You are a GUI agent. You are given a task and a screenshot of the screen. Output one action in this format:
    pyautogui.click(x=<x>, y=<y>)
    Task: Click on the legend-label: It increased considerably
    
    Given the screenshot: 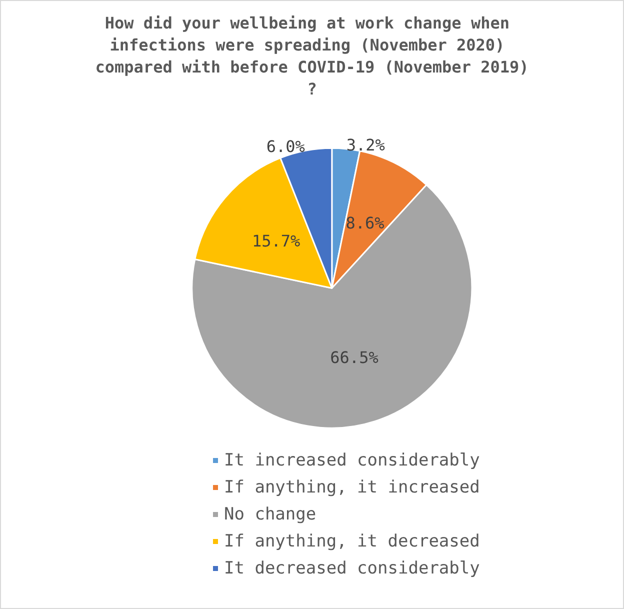 What is the action you would take?
    pyautogui.click(x=352, y=460)
    